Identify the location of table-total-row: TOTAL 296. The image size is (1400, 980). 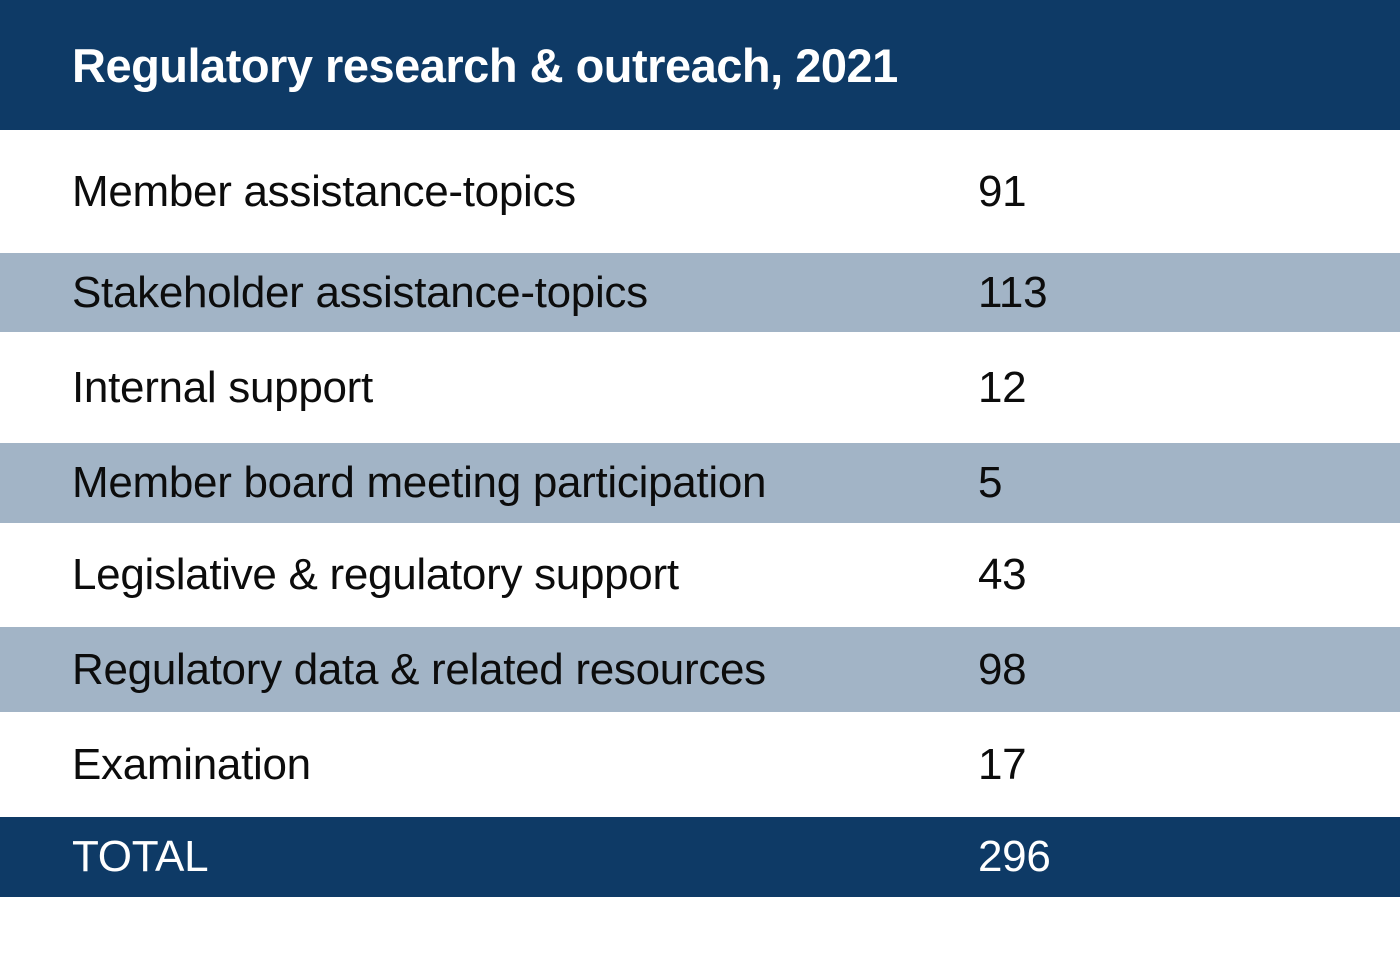
(700, 857).